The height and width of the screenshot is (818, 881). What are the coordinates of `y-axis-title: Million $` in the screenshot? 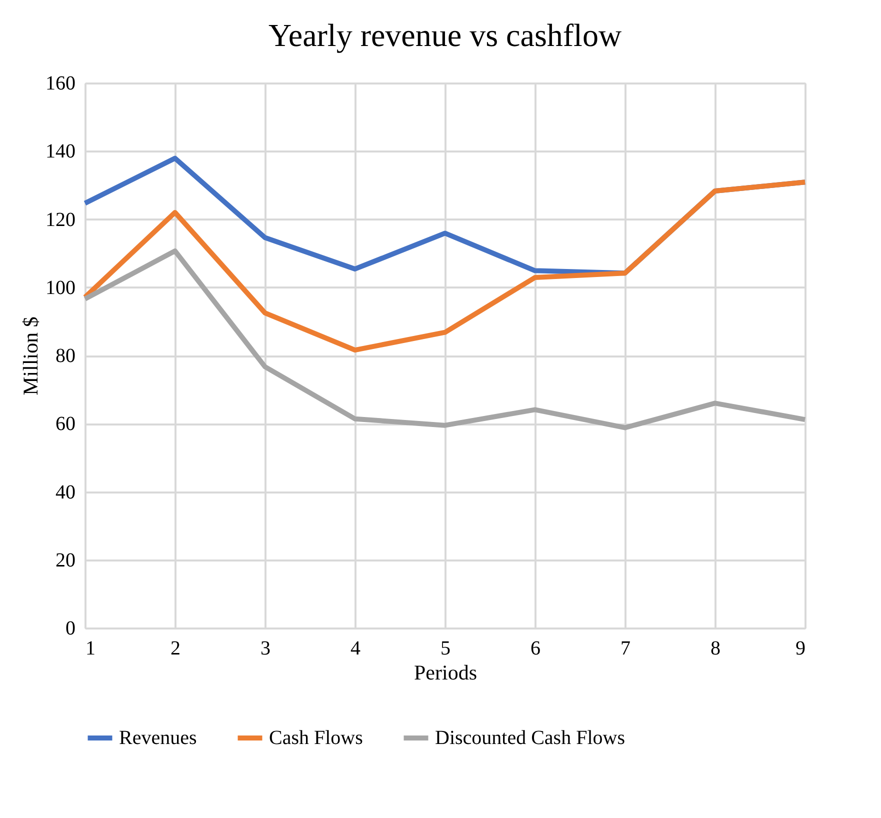 It's located at (30, 356).